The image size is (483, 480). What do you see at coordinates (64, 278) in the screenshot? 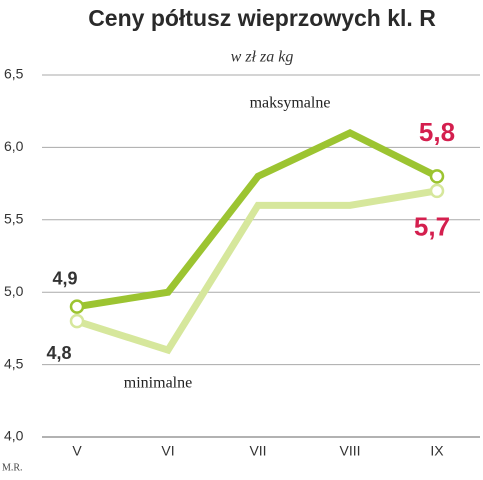
I see `data-label: 4,9` at bounding box center [64, 278].